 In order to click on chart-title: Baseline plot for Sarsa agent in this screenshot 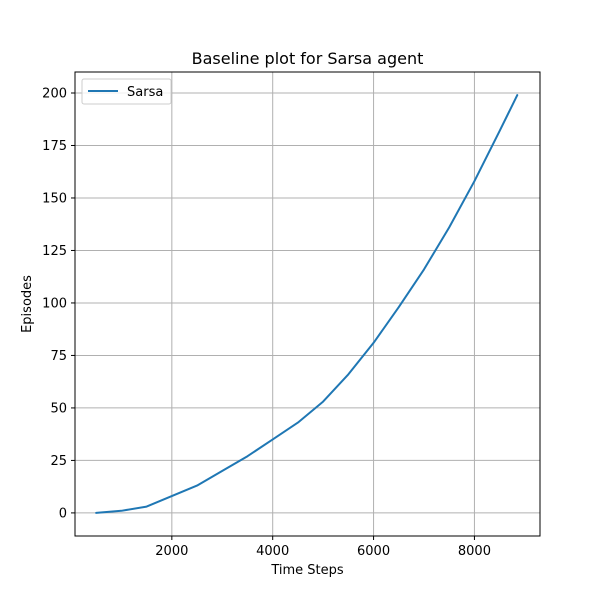, I will do `click(308, 58)`.